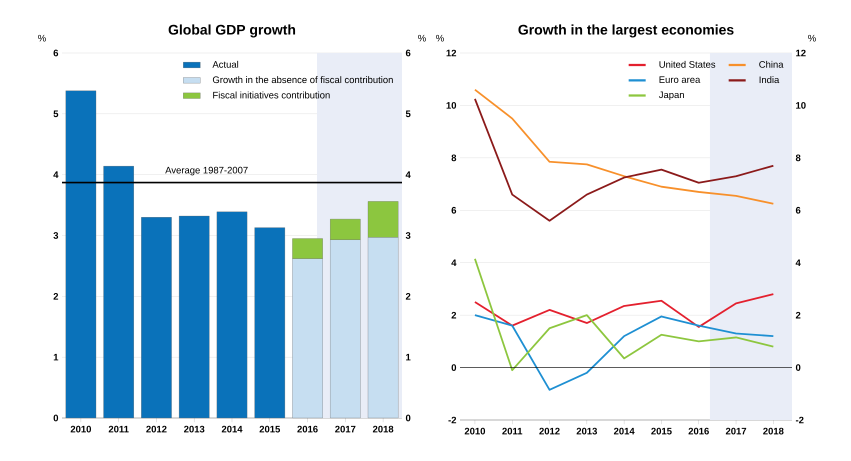  Describe the element at coordinates (225, 64) in the screenshot. I see `legend-label: Actual` at that location.